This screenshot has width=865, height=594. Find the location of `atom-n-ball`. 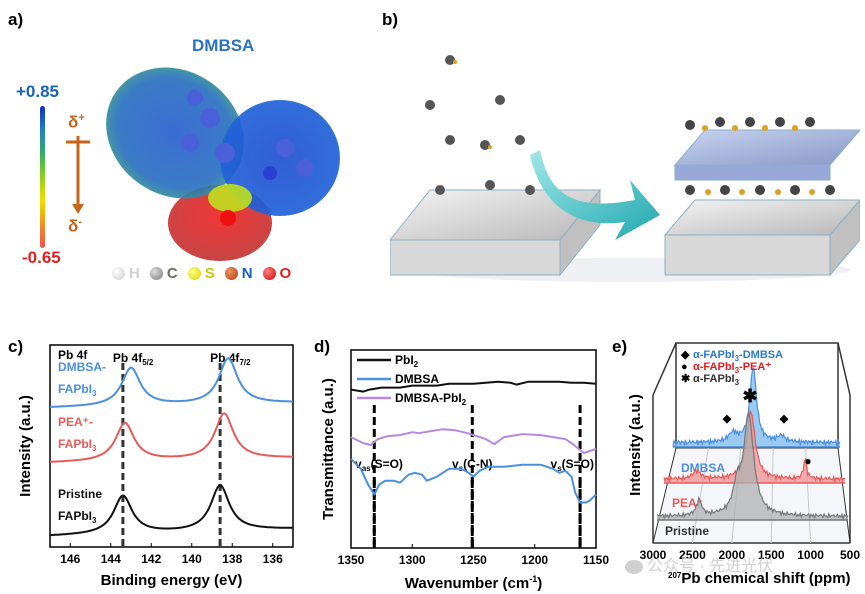

atom-n-ball is located at coordinates (231, 273).